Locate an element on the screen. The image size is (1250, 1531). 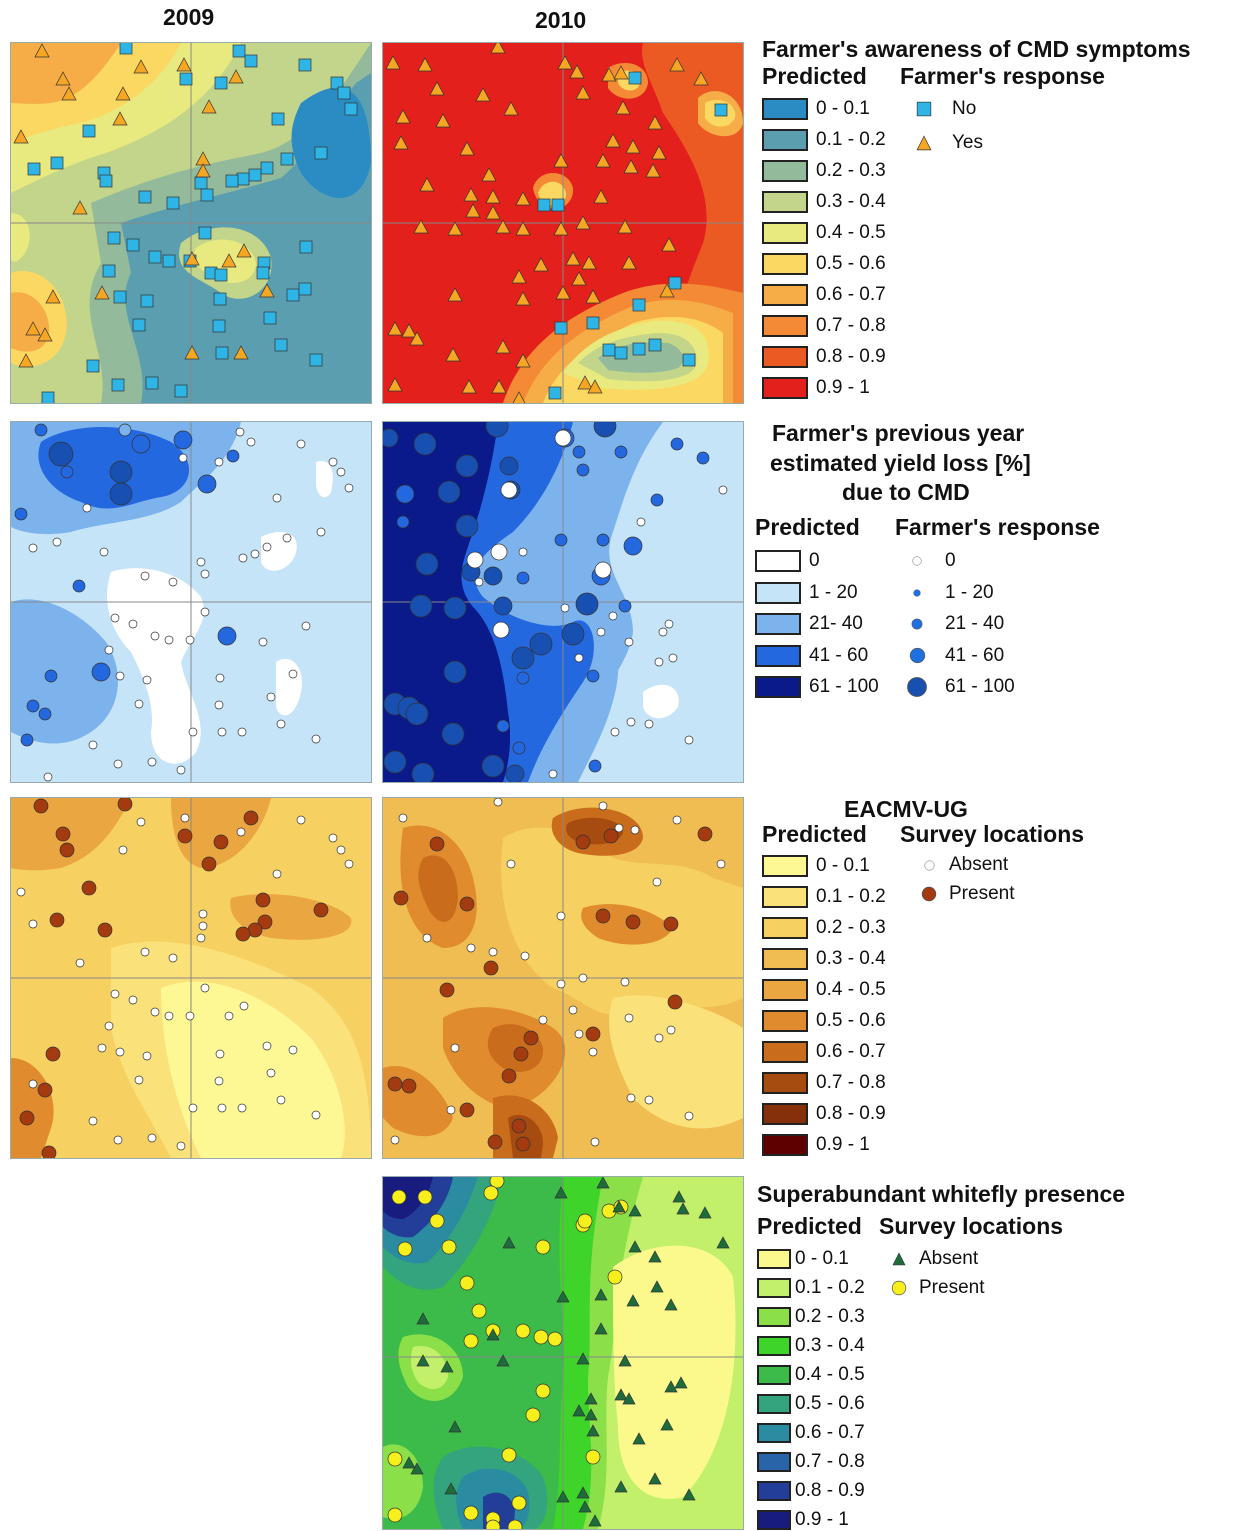
awareness-class-item: 0.8 - 0.9 is located at coordinates (824, 357).